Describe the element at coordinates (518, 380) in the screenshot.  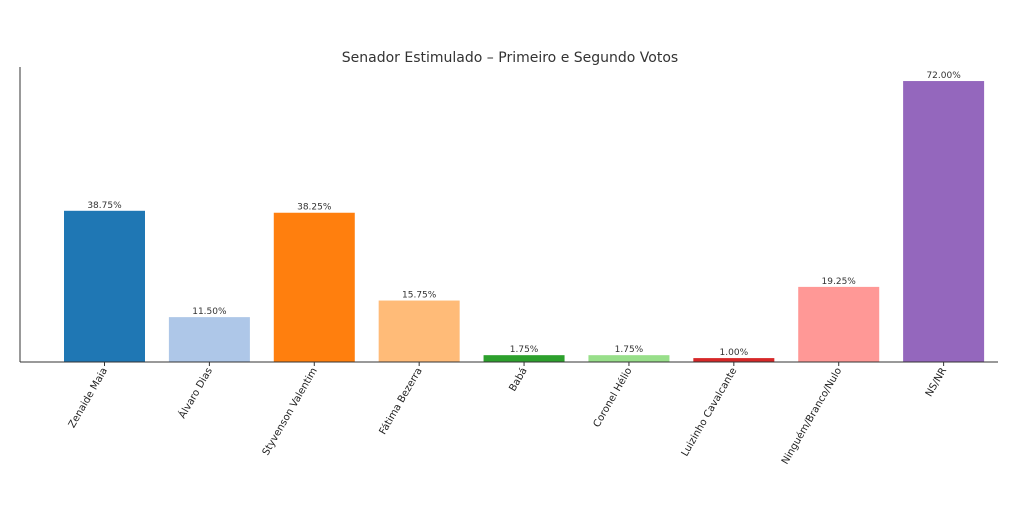
I see `x-tick-label: Babá` at that location.